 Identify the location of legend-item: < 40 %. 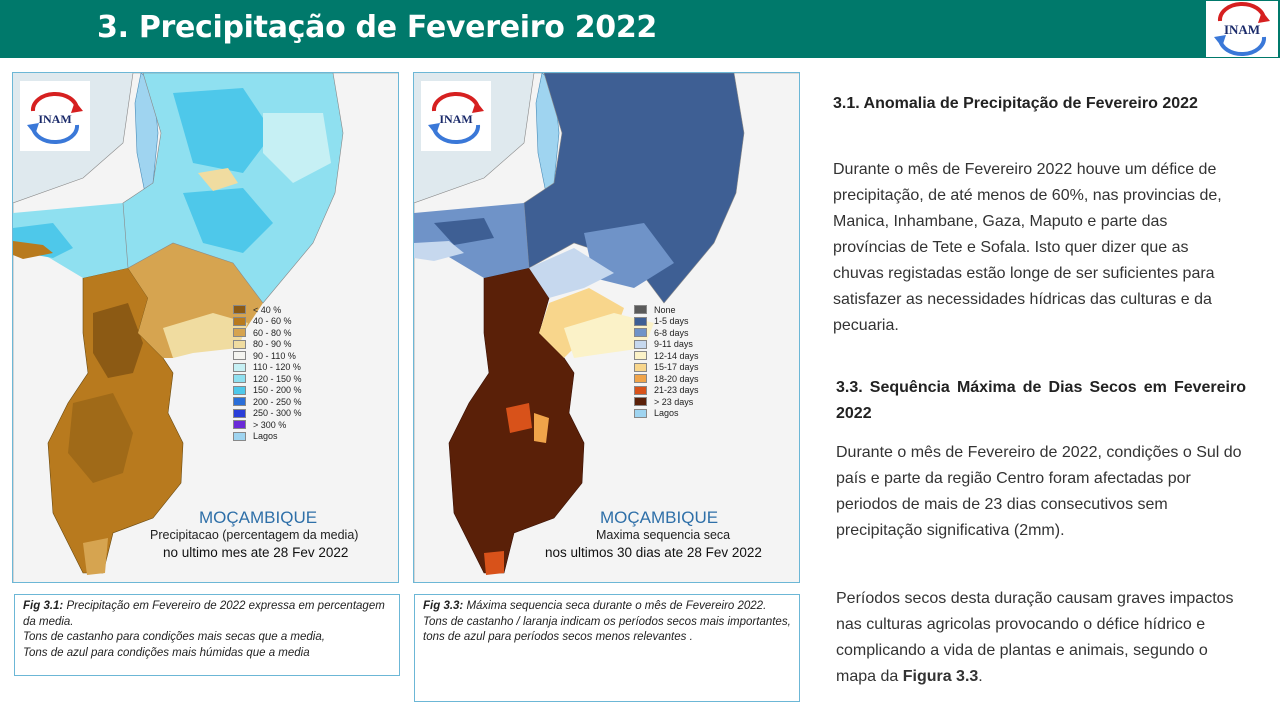
(267, 310).